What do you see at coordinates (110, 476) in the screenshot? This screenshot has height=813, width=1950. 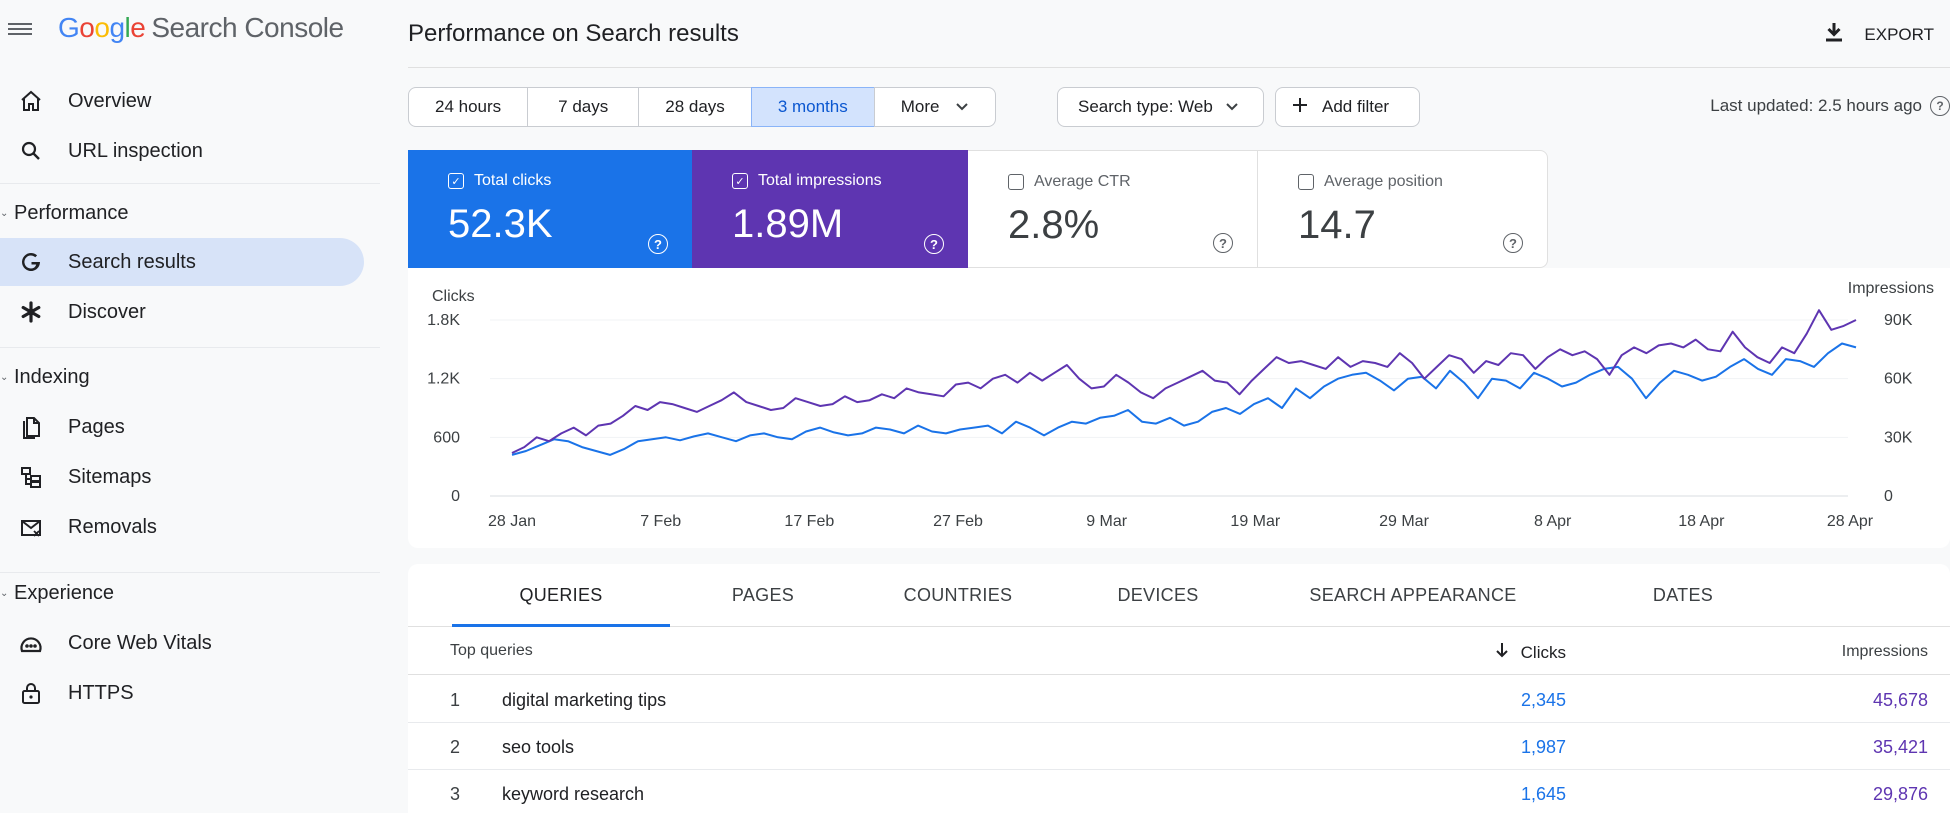 I see `sidebar-item-label: Sitemaps` at bounding box center [110, 476].